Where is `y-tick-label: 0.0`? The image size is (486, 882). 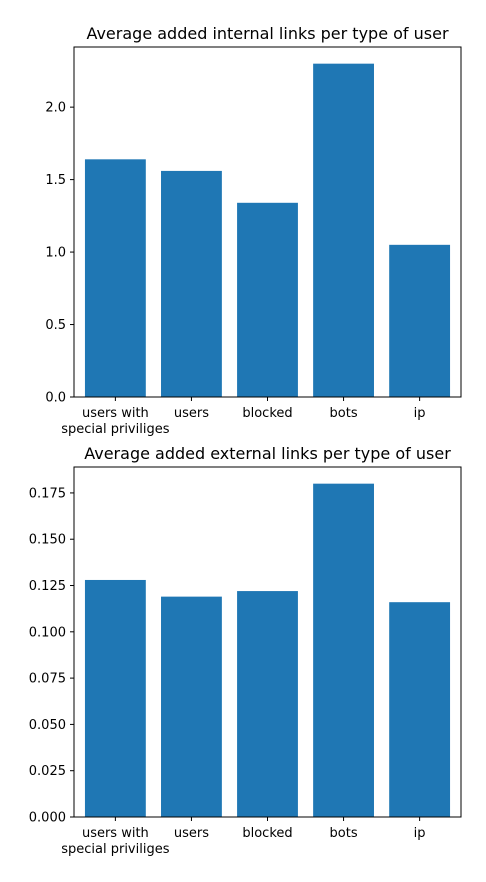
y-tick-label: 0.0 is located at coordinates (55, 398).